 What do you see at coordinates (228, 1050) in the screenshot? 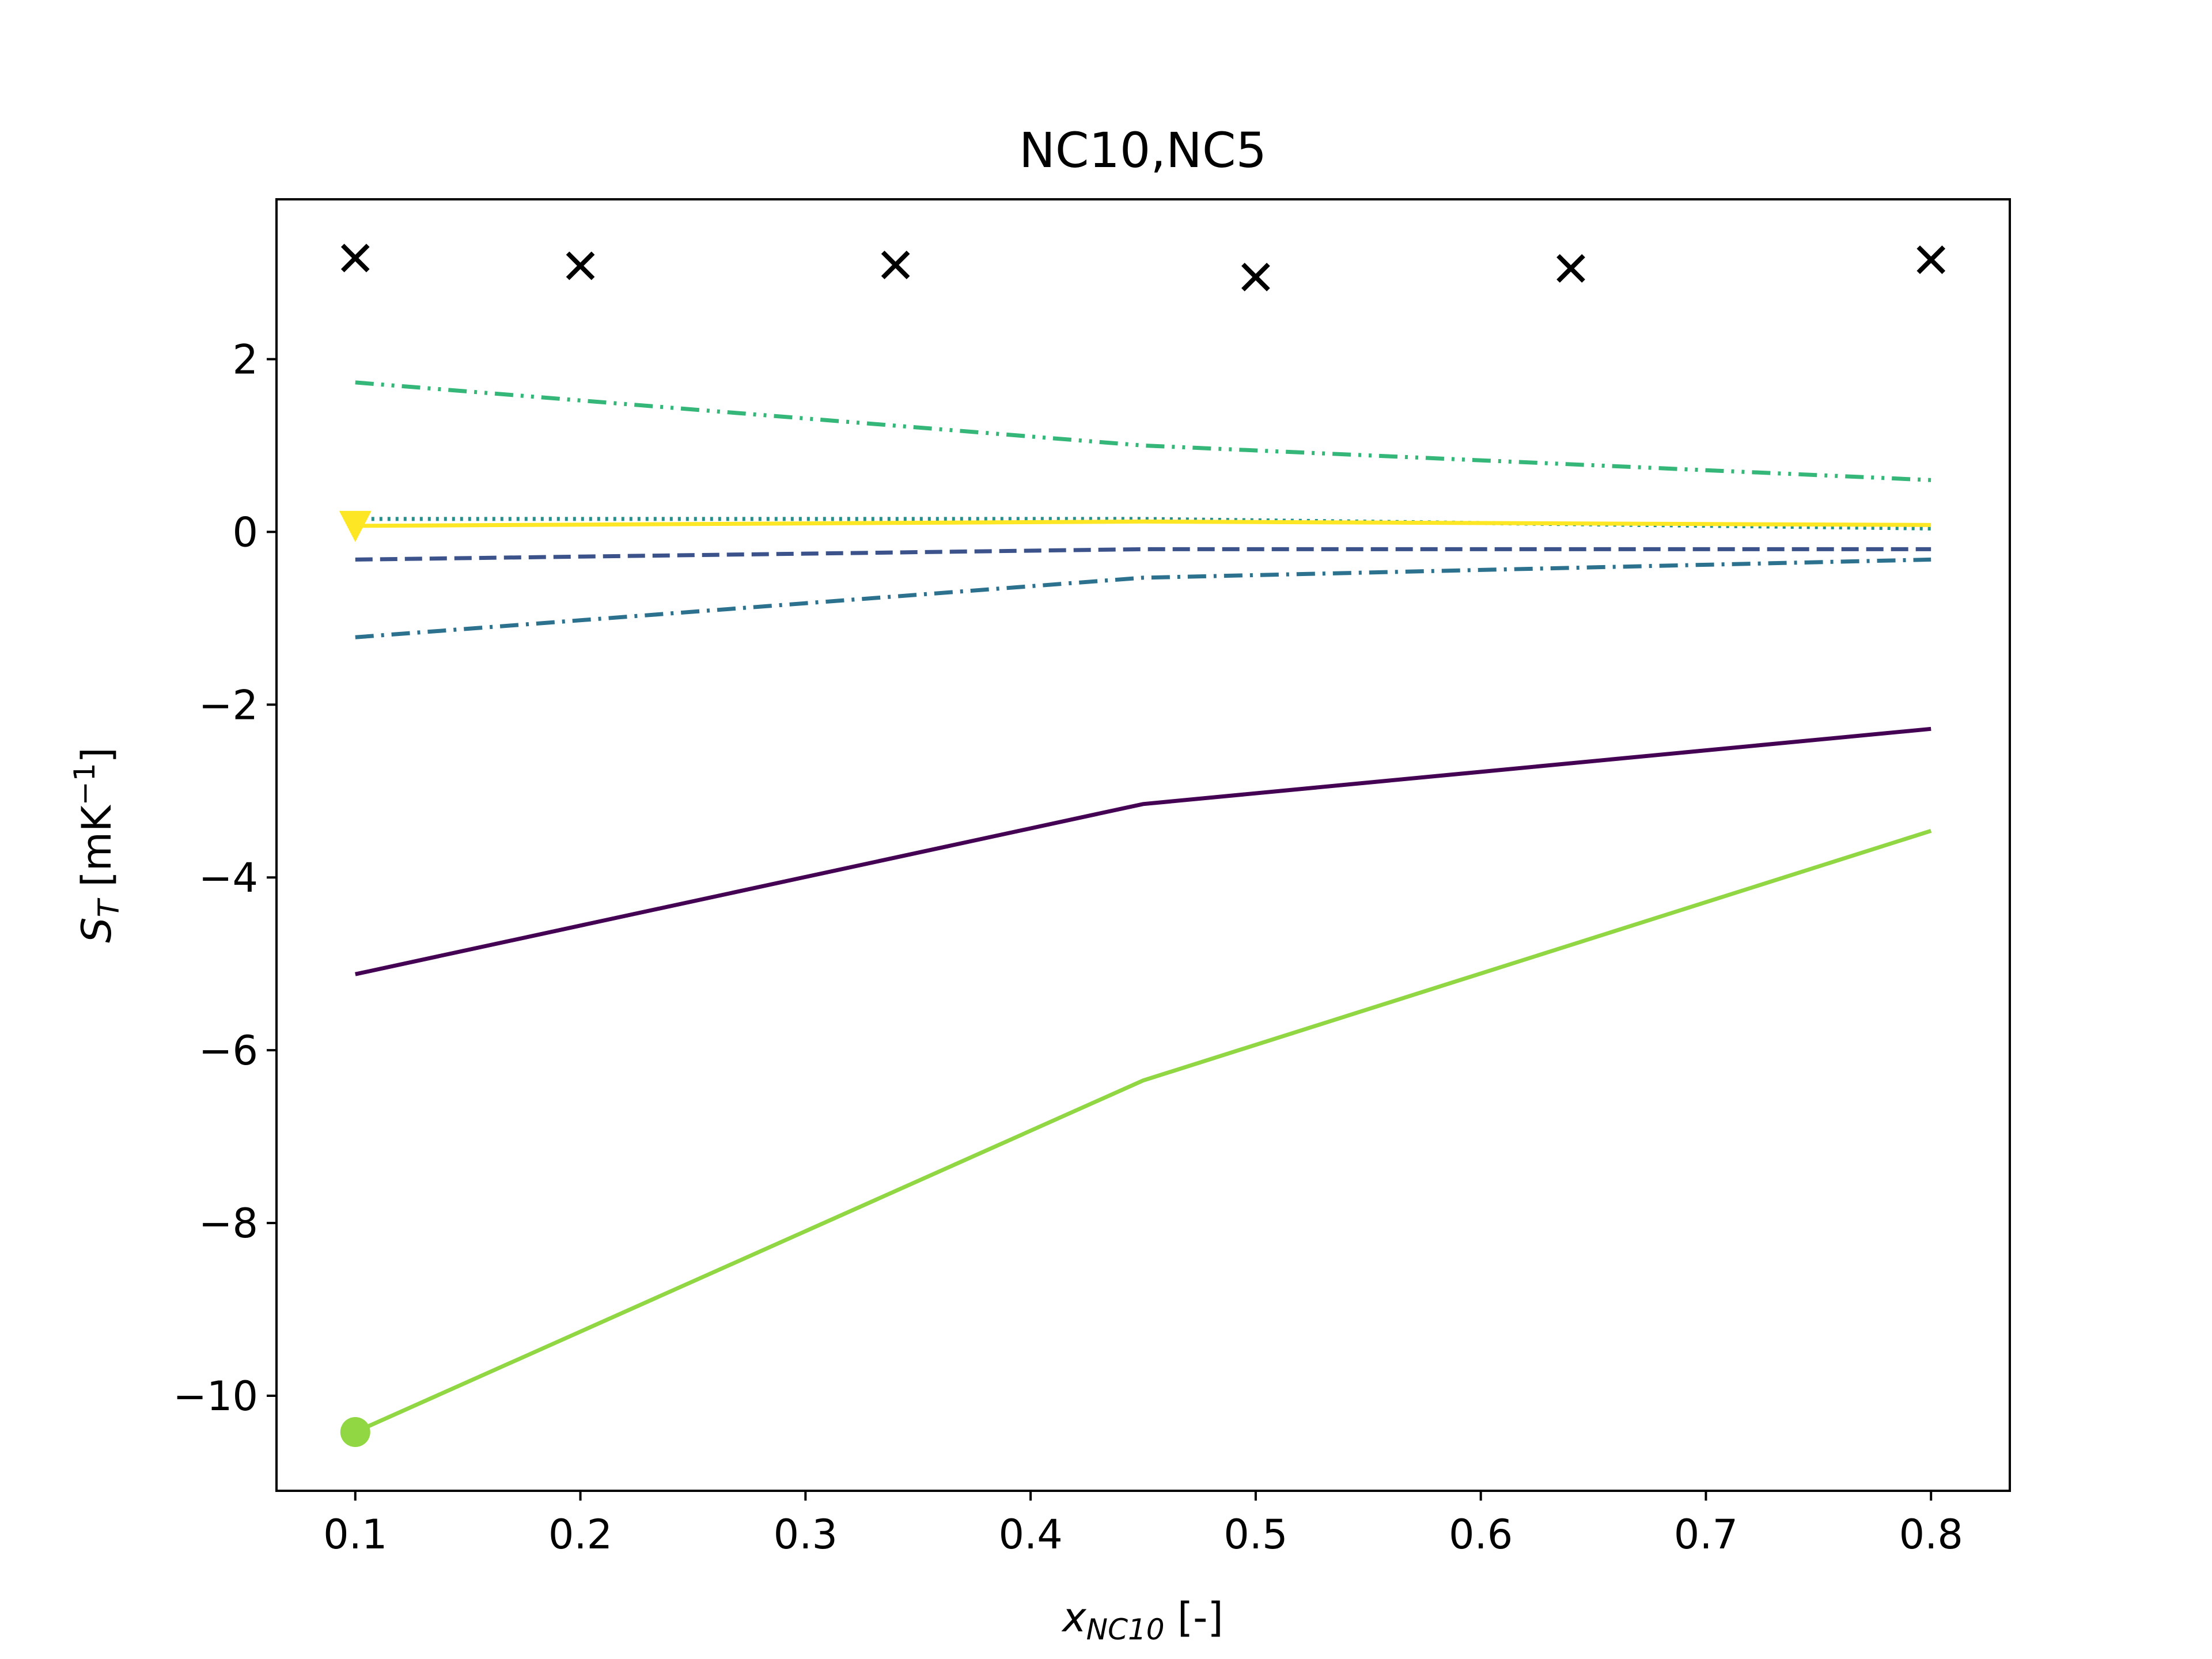
I see `y-tick-label: −6` at bounding box center [228, 1050].